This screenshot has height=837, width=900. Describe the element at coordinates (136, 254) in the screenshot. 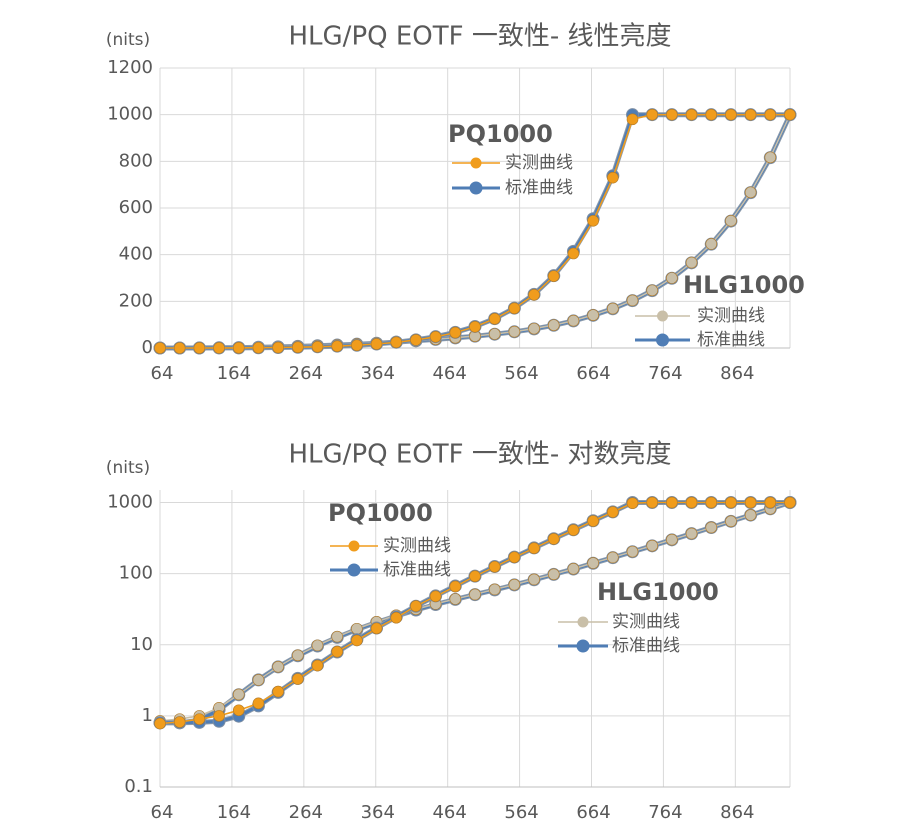

I see `y-tick-label: 400` at that location.